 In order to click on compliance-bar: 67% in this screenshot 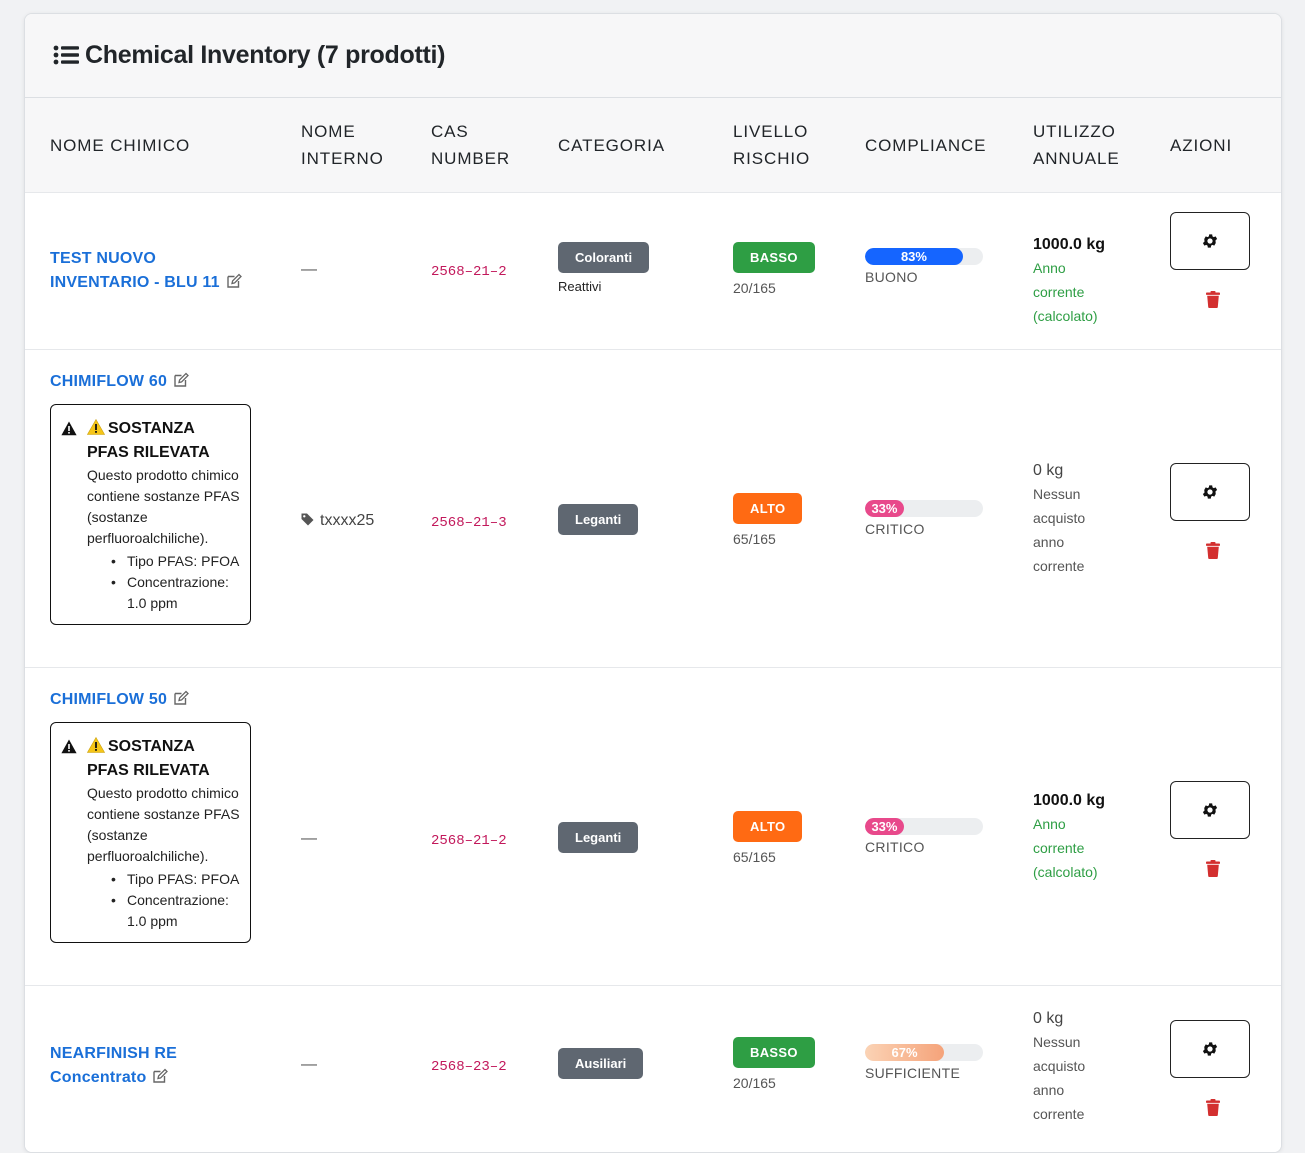, I will do `click(924, 1052)`.